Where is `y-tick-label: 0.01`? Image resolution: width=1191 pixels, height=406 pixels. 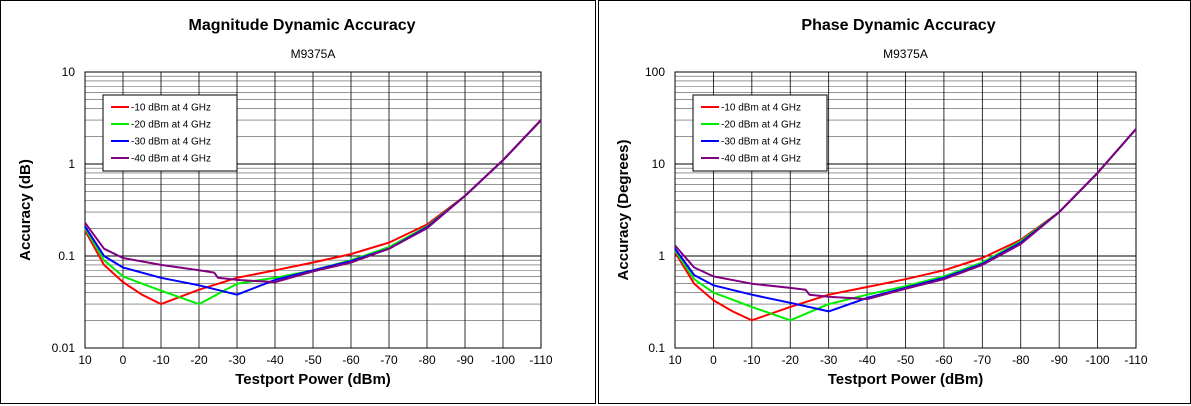 y-tick-label: 0.01 is located at coordinates (64, 348).